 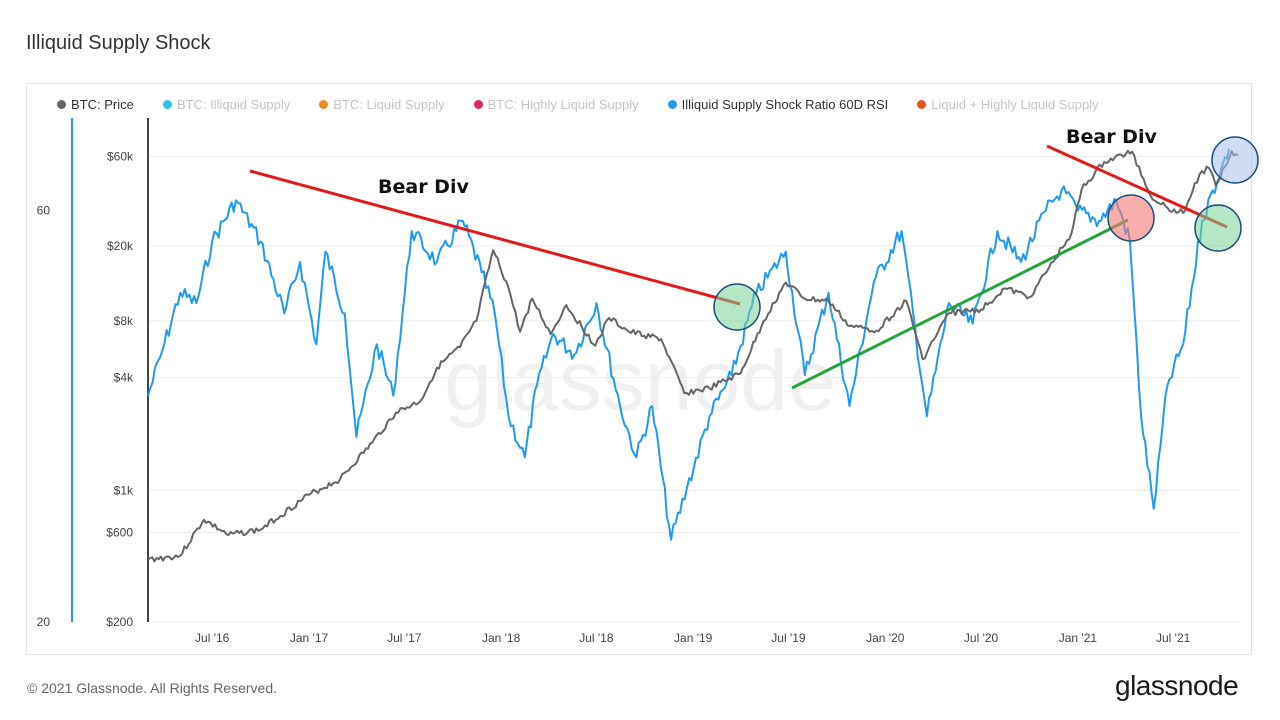 I want to click on x-tick-label: Jul '16, so click(x=212, y=638).